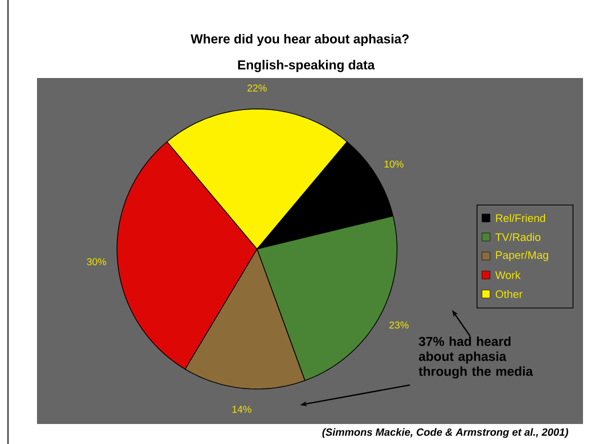 The image size is (593, 444). I want to click on legend-label: Paper/Mag, so click(522, 256).